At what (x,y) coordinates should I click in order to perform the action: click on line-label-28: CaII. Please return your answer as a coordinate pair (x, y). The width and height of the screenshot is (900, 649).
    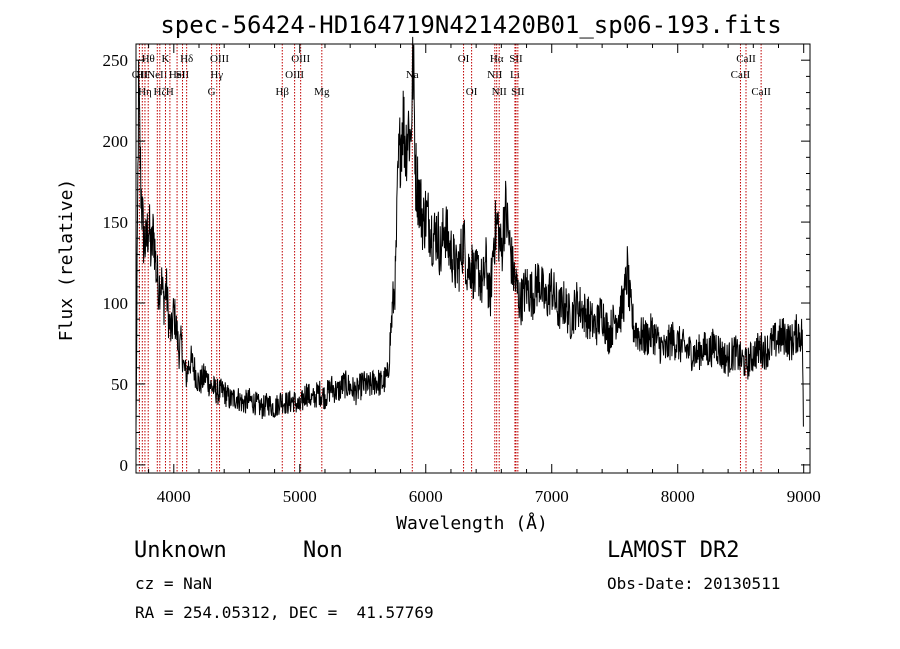
    Looking at the image, I should click on (746, 59).